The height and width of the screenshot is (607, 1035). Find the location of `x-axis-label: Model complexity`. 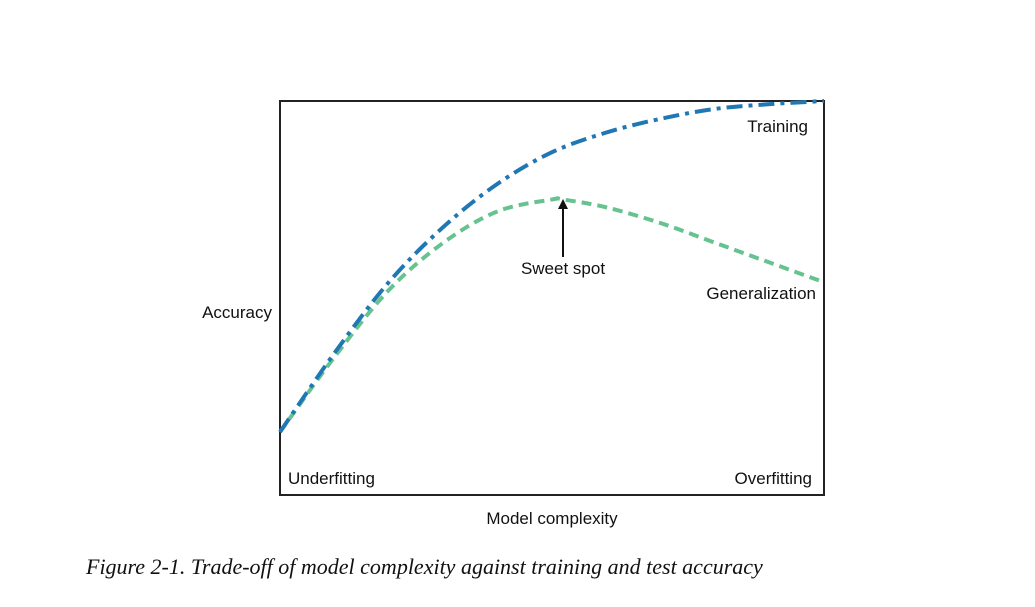

x-axis-label: Model complexity is located at coordinates (552, 518).